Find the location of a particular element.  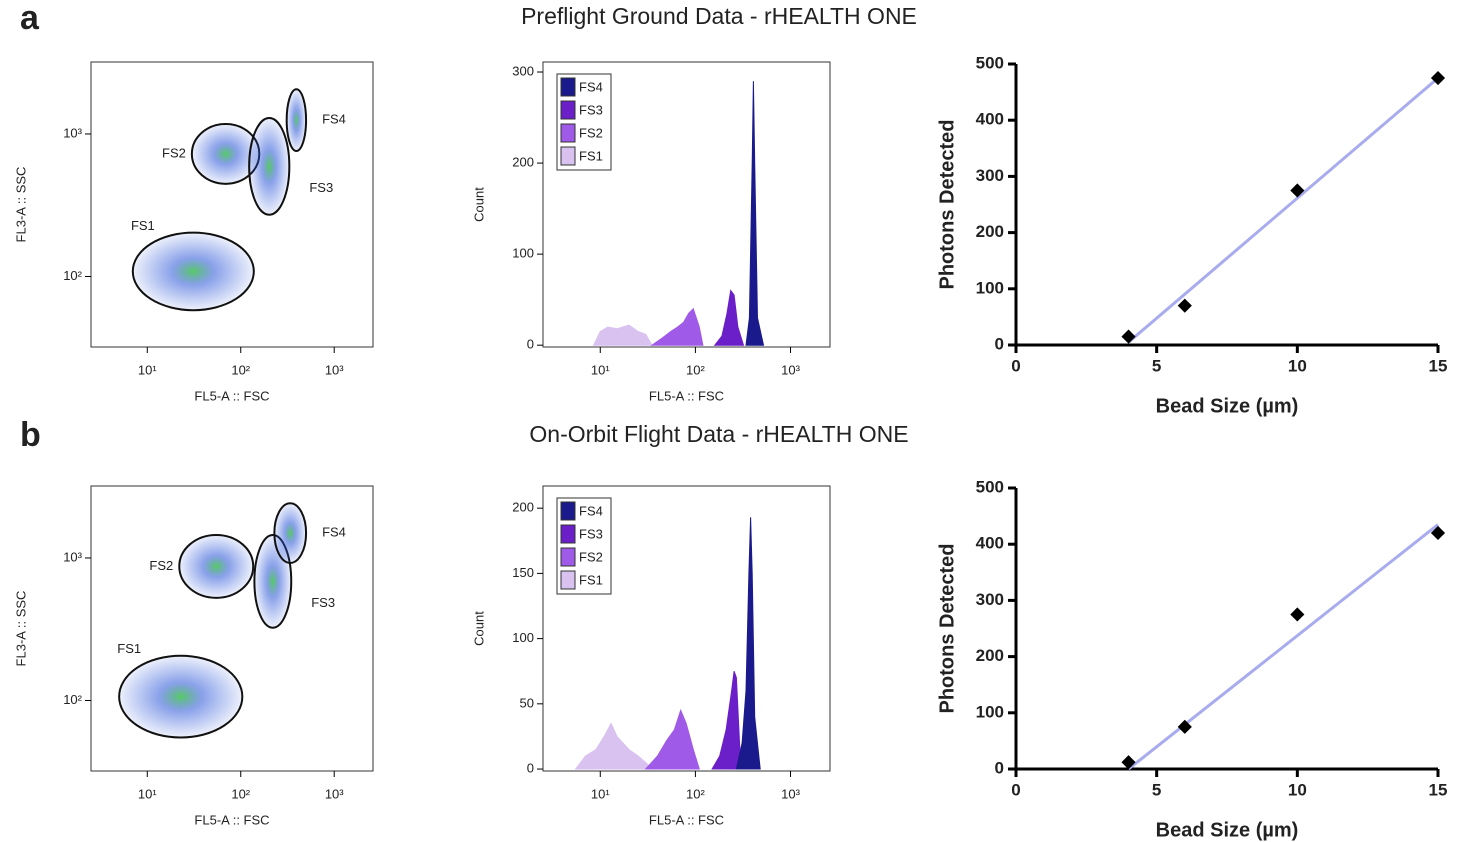

row-title: On-Orbit Flight Data - rHEALTH ONE is located at coordinates (718, 434).